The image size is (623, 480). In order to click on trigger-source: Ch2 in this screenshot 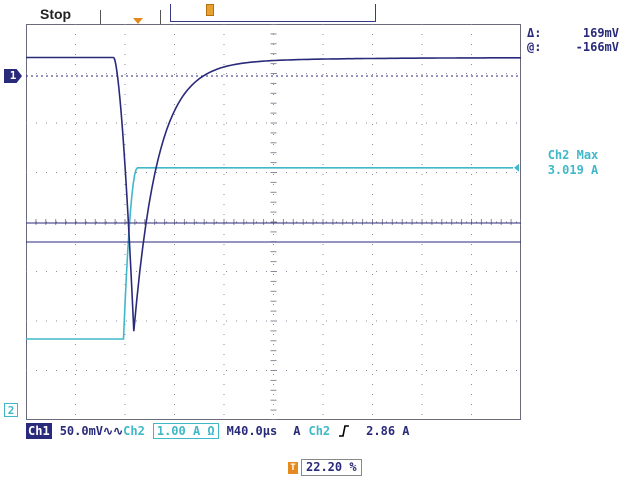, I will do `click(319, 431)`.